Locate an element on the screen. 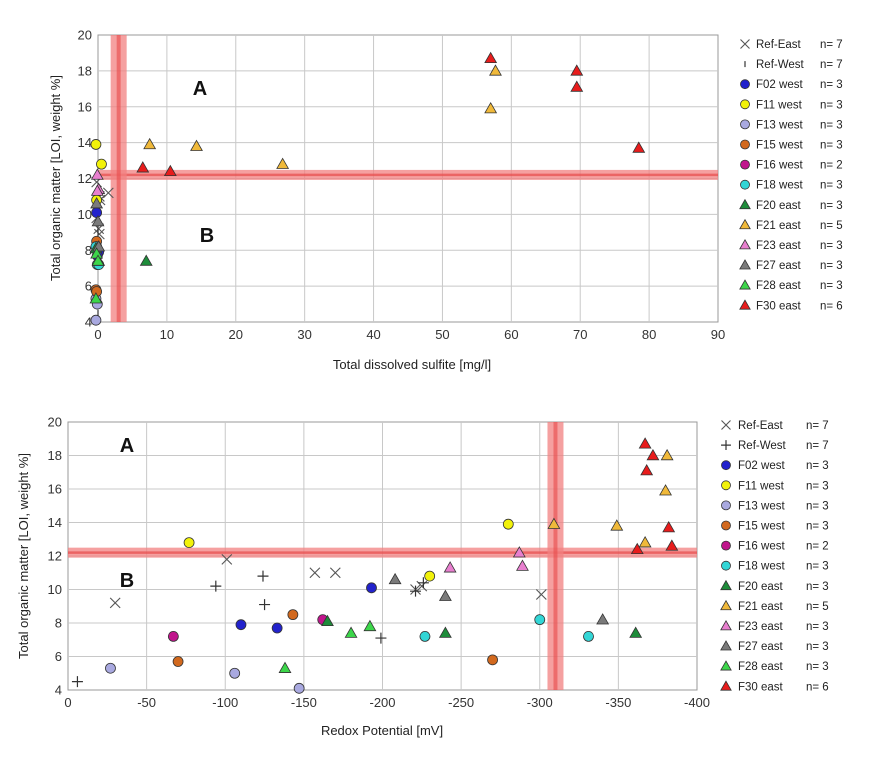 The height and width of the screenshot is (759, 886). x-tick-label: 0 is located at coordinates (67, 702).